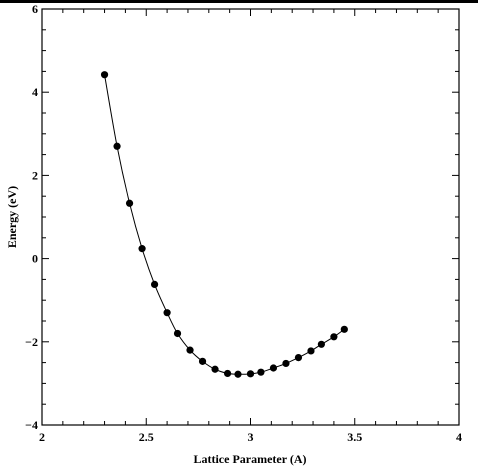 The image size is (478, 474). What do you see at coordinates (251, 437) in the screenshot?
I see `x-tick-label: 3` at bounding box center [251, 437].